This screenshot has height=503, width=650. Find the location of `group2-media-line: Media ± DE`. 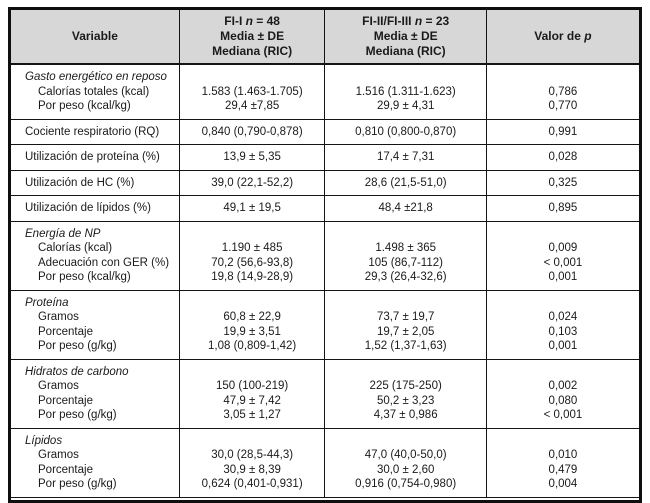

group2-media-line: Media ± DE is located at coordinates (405, 36).